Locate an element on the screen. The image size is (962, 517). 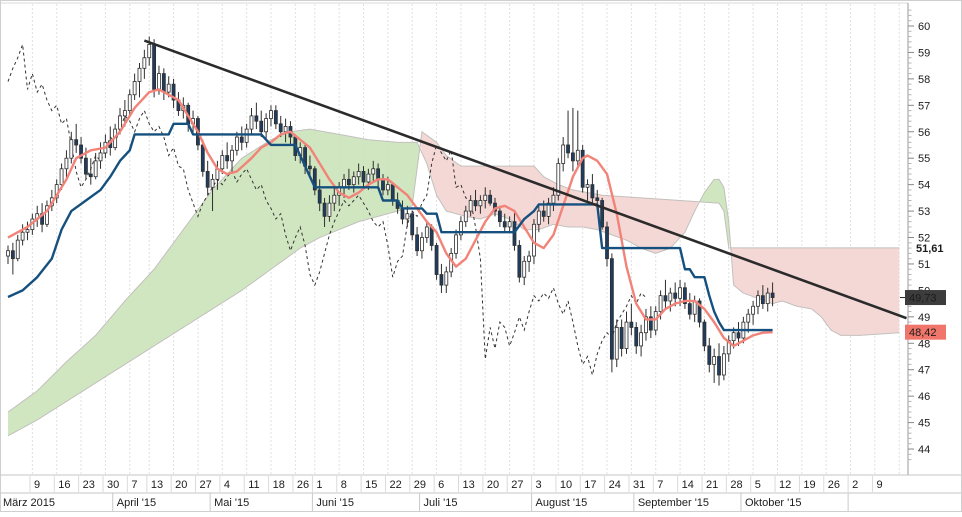
y-axis-label: 59 is located at coordinates (924, 53).